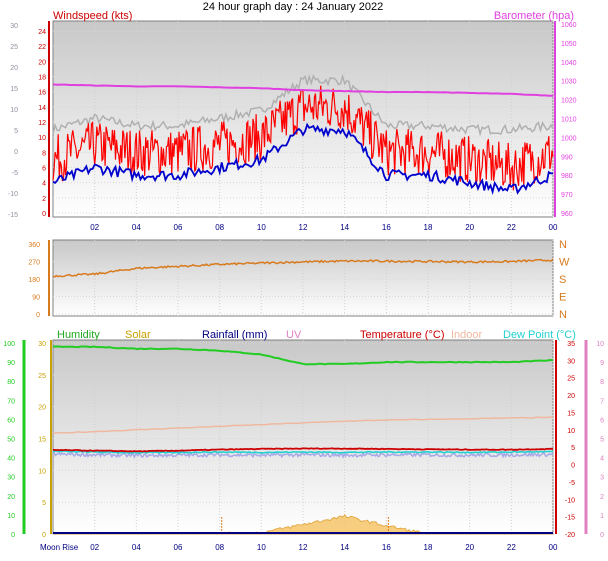 The image size is (608, 561). I want to click on legend-windspeed: Windspeed (kts), so click(92, 16).